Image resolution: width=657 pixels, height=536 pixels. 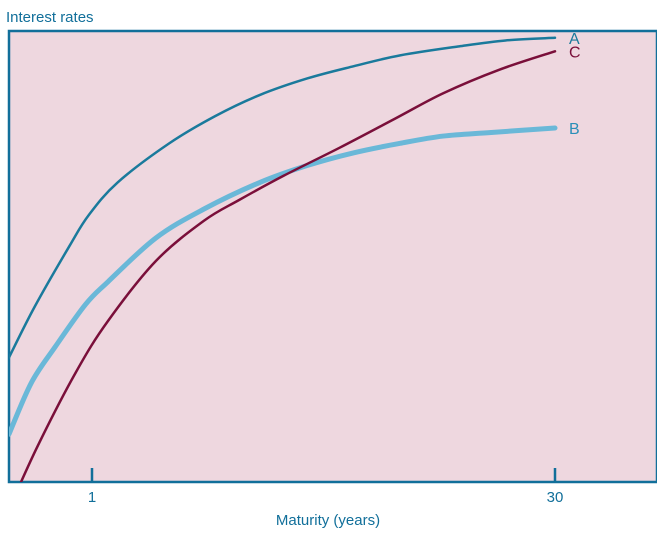 I want to click on x-tick-label-30: 30, so click(x=555, y=497).